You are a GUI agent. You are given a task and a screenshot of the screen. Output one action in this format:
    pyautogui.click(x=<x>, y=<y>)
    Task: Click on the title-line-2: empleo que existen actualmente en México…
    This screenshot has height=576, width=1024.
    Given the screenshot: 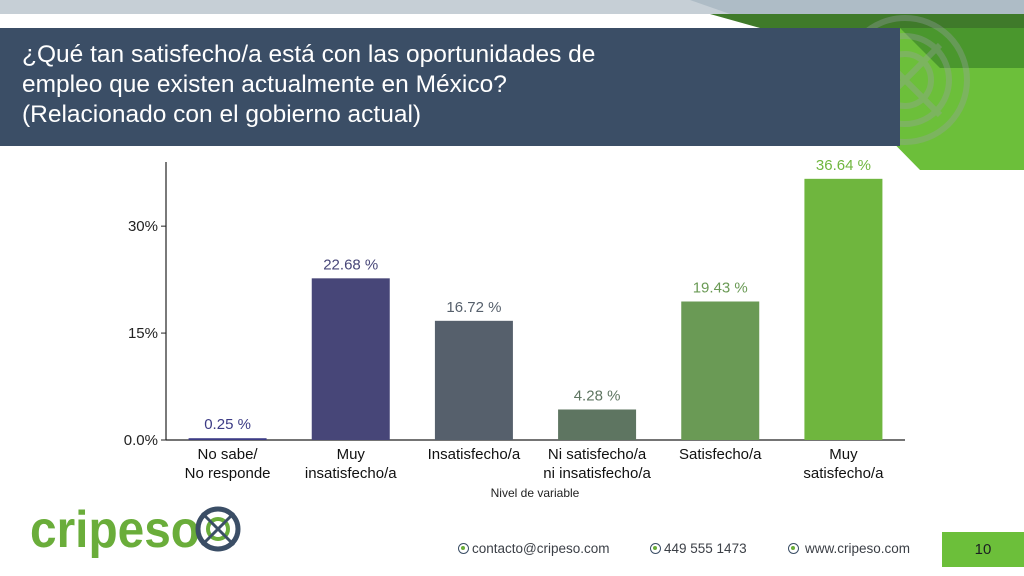 What is the action you would take?
    pyautogui.click(x=264, y=84)
    